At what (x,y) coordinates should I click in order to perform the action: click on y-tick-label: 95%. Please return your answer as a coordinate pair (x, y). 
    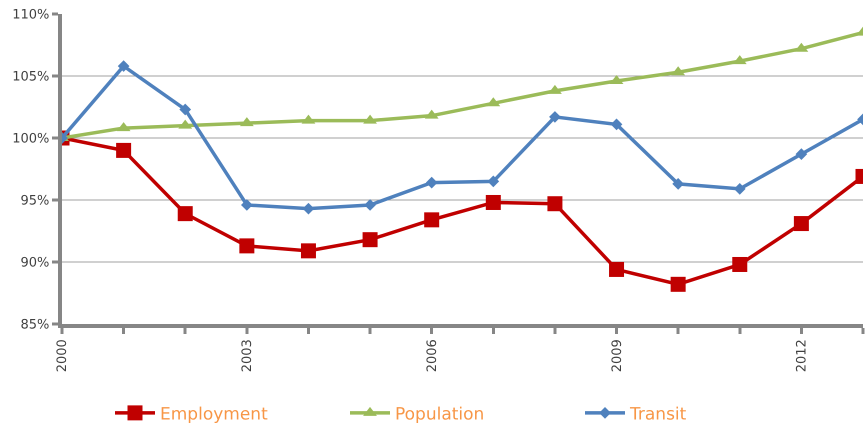
    Looking at the image, I should click on (35, 201).